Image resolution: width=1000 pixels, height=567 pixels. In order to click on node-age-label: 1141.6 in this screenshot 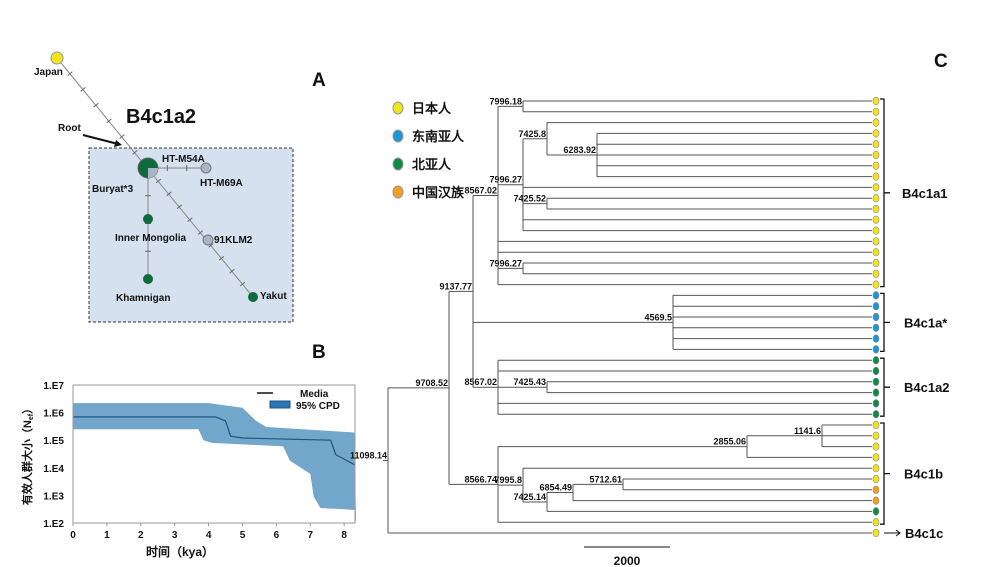, I will do `click(807, 431)`.